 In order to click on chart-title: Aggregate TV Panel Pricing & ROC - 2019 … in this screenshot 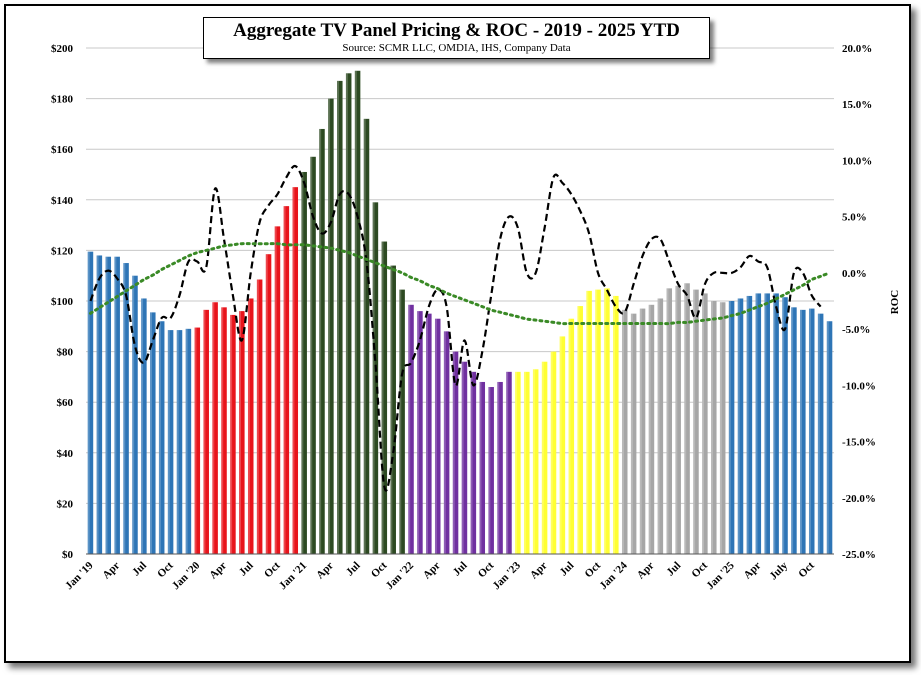, I will do `click(456, 30)`.